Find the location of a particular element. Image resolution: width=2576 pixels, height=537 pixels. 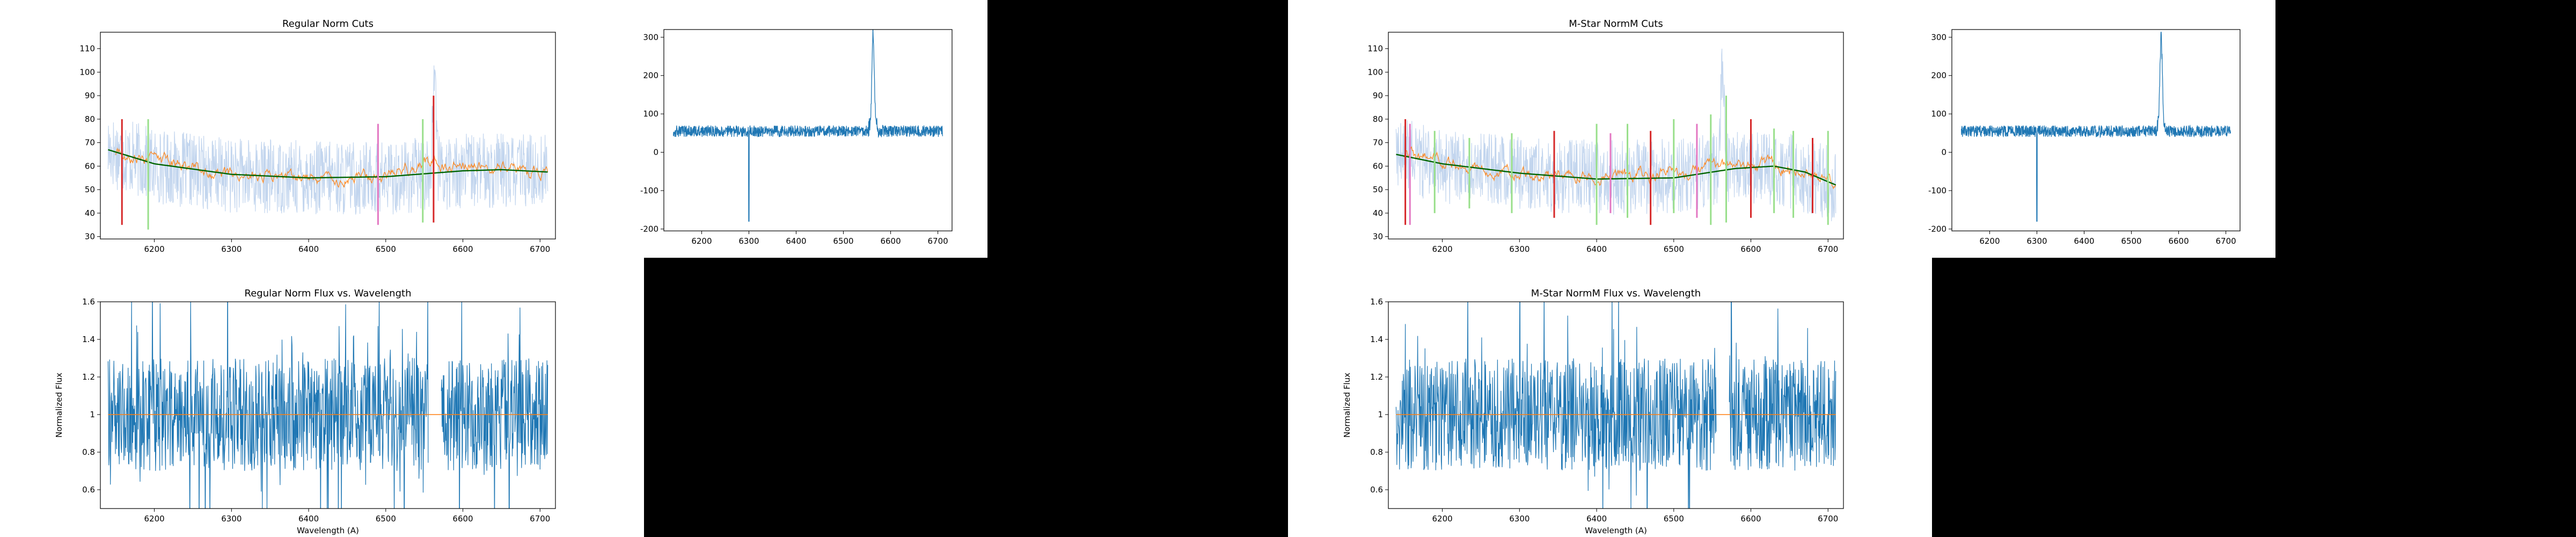

y-tick-label: 1 is located at coordinates (1380, 414).